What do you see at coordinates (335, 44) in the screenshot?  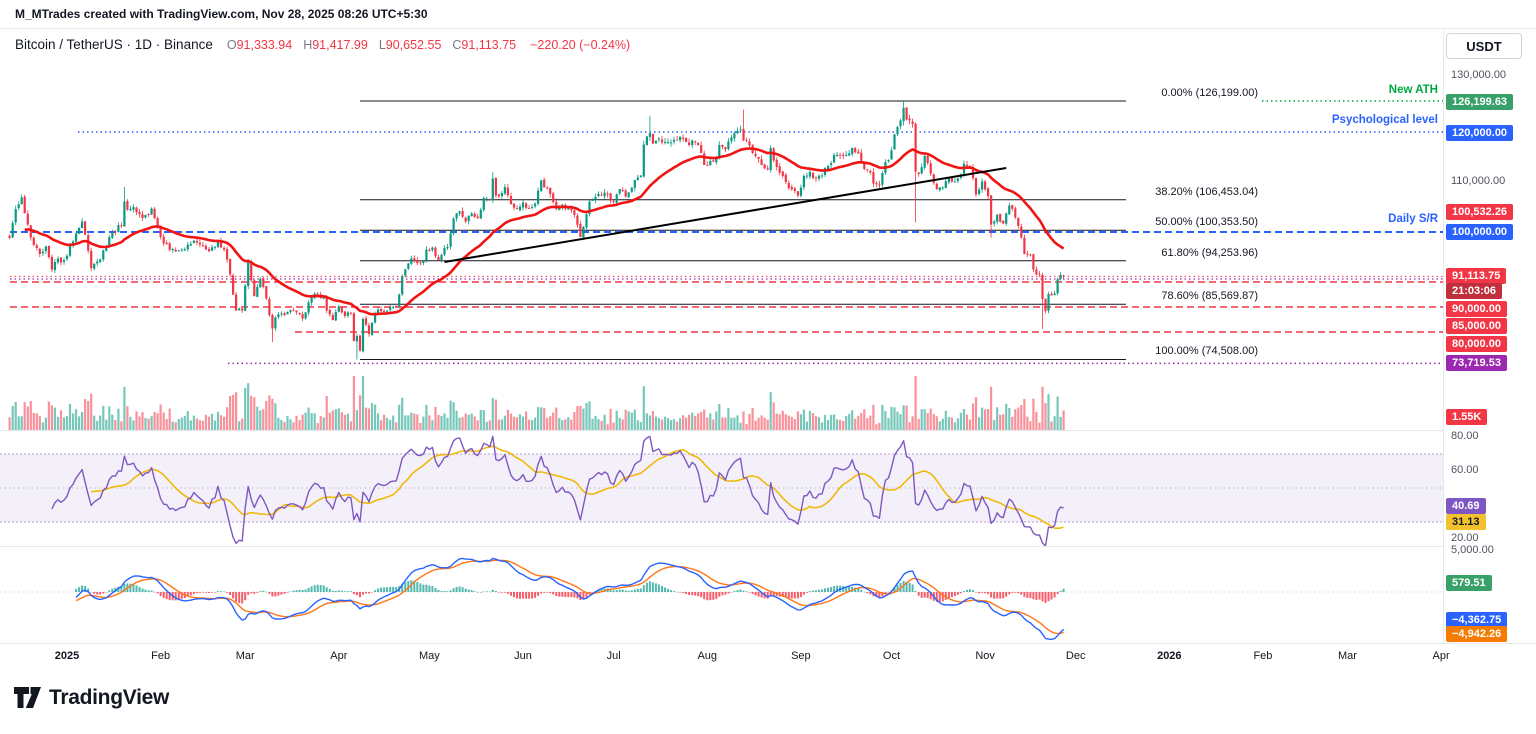 I see `ohlc-segment: H 91,417.99` at bounding box center [335, 44].